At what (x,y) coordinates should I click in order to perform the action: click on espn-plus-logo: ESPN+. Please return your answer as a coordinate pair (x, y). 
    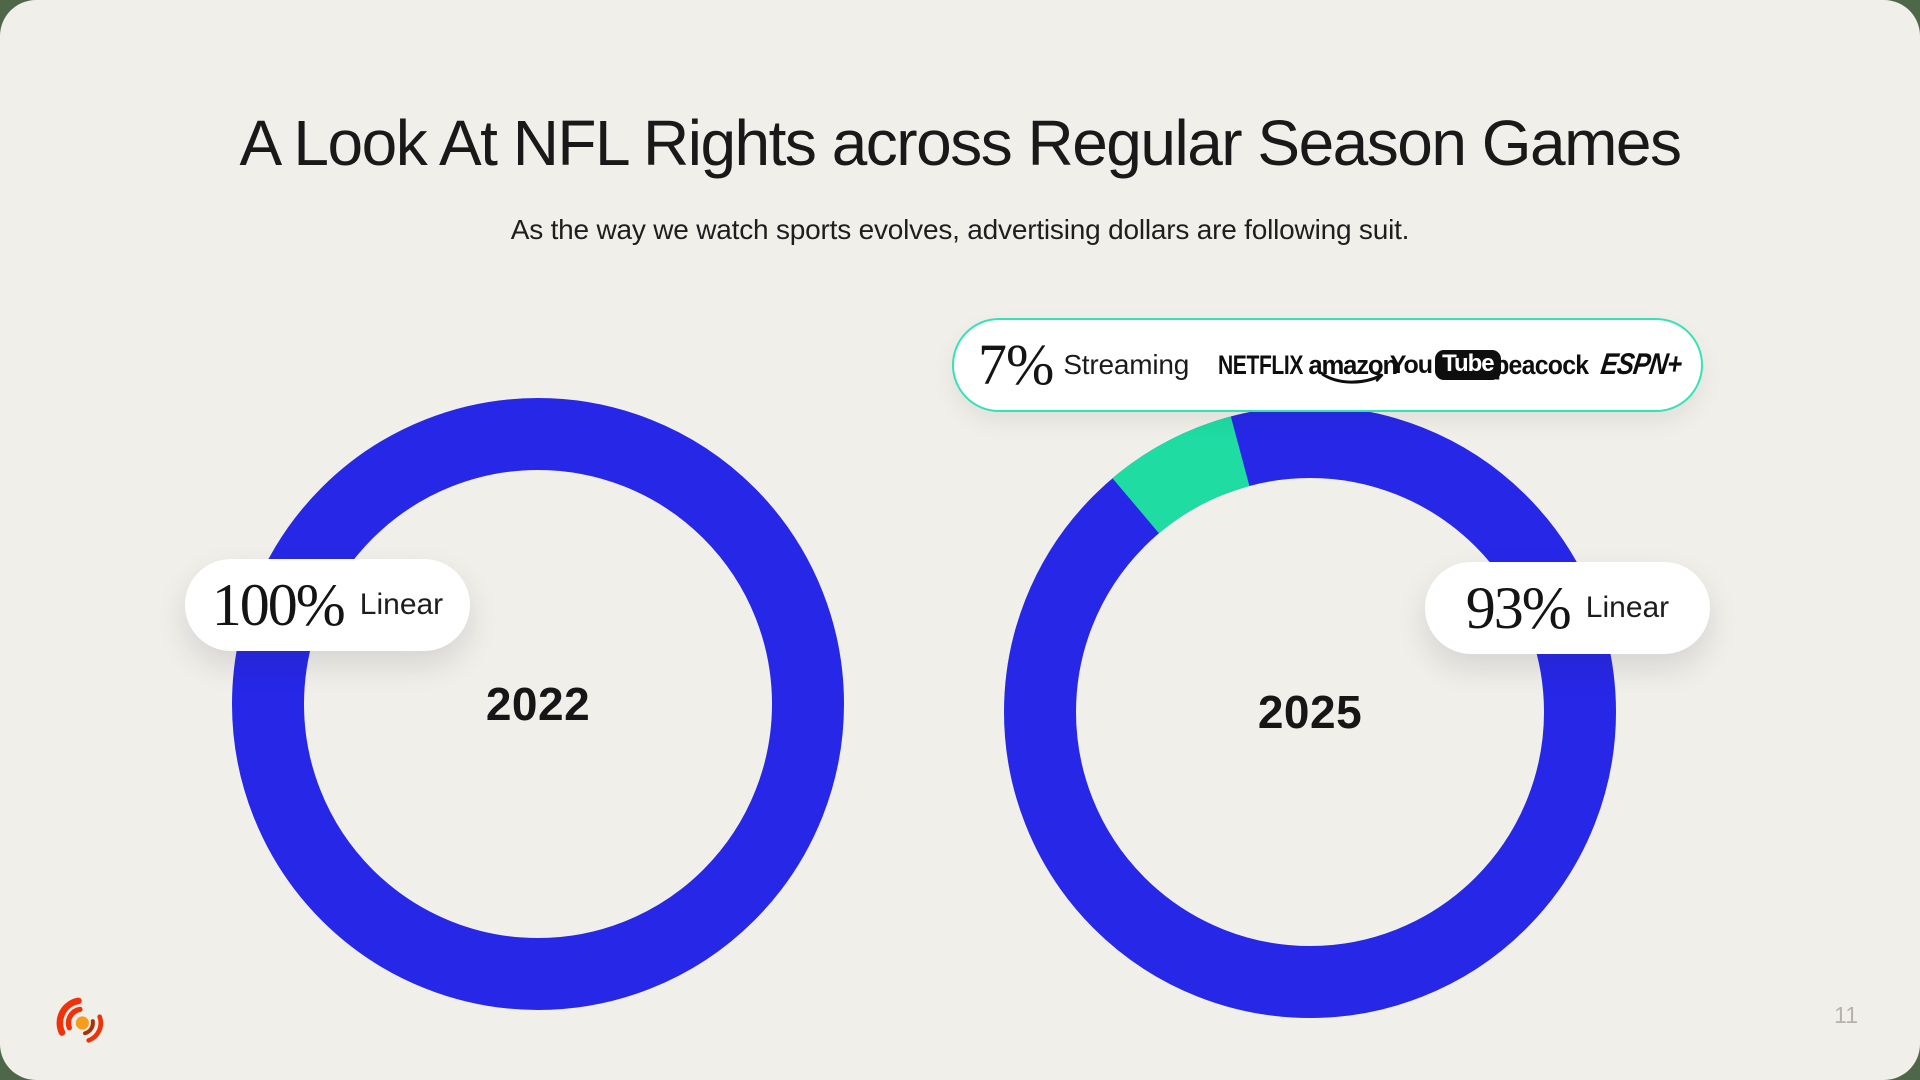
    Looking at the image, I should click on (1641, 364).